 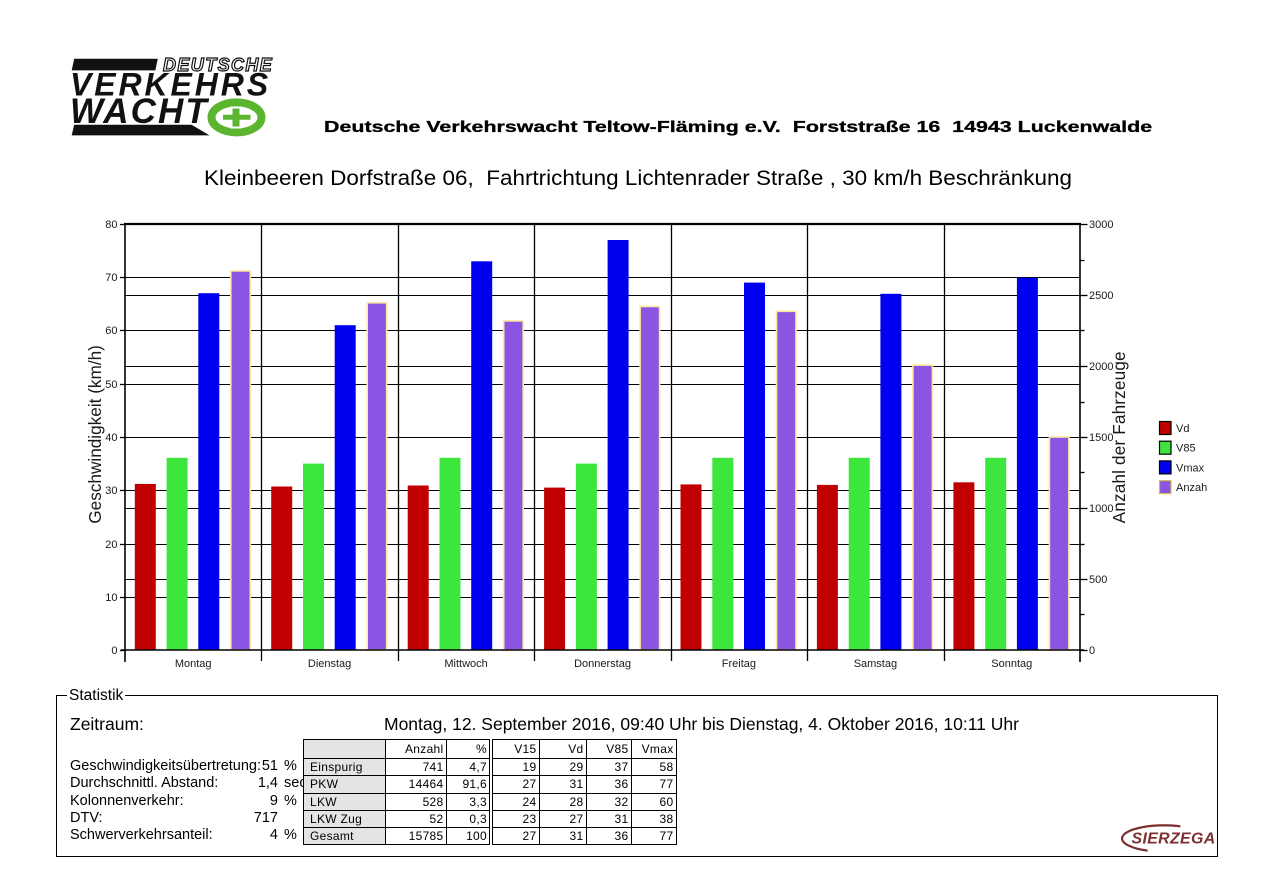 What do you see at coordinates (602, 664) in the screenshot?
I see `svg-text: Donnerstag` at bounding box center [602, 664].